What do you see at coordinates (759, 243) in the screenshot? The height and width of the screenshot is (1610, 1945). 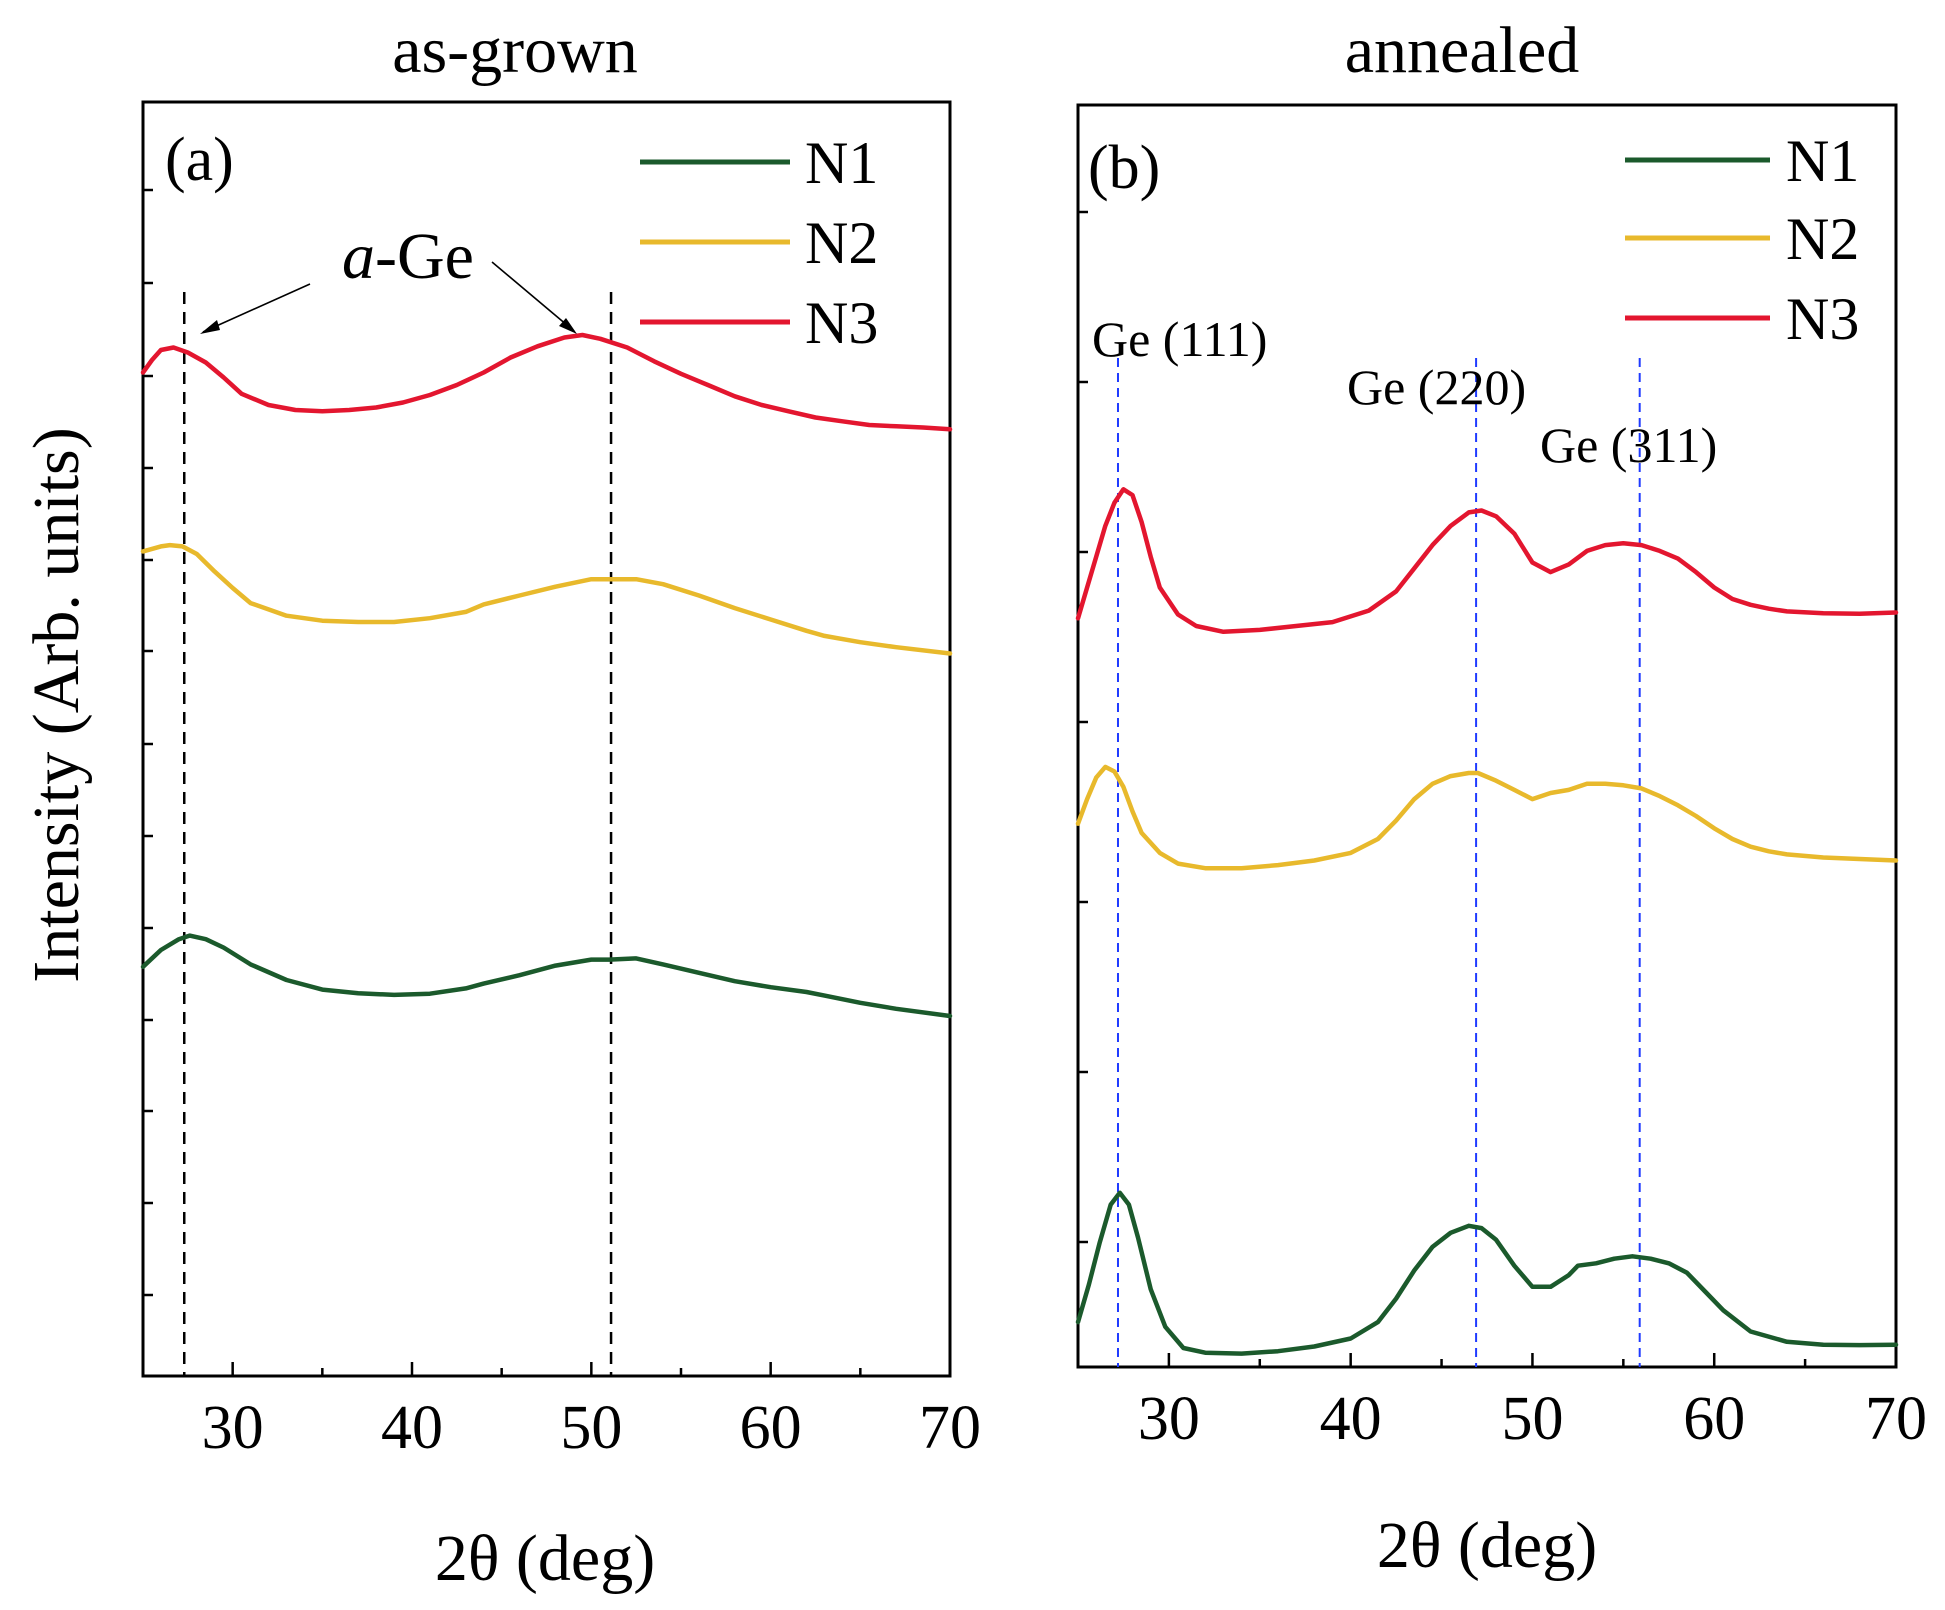 I see `panel-a-legend: N1 N2 N3` at bounding box center [759, 243].